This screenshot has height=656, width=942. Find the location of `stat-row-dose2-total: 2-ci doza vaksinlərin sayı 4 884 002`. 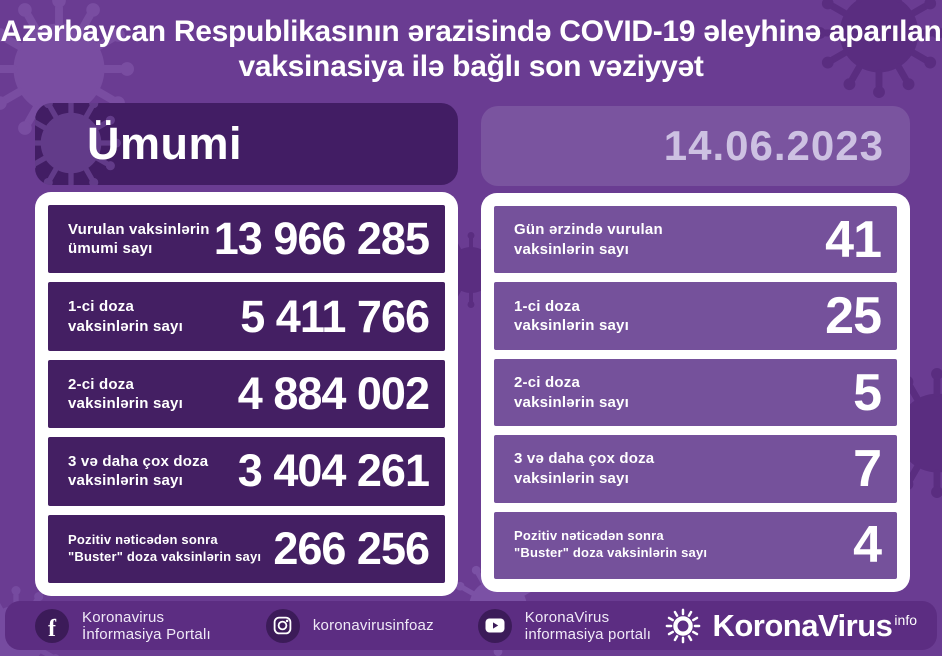

stat-row-dose2-total: 2-ci doza vaksinlərin sayı 4 884 002 is located at coordinates (246, 394).